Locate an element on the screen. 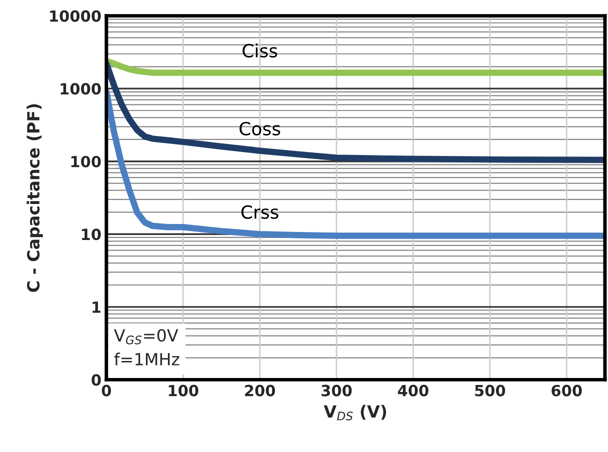  y-tick-label: 10 is located at coordinates (91, 234).